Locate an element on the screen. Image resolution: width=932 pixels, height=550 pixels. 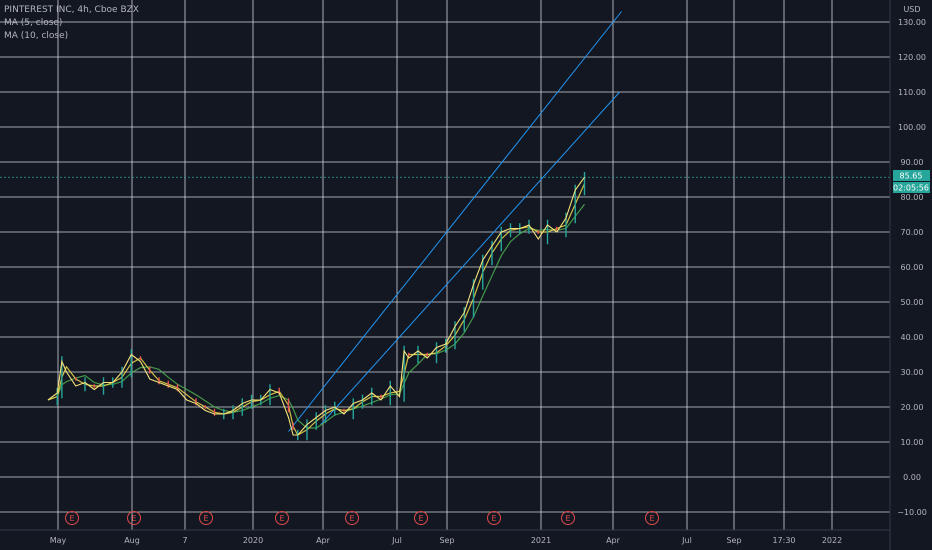
x-tick-label: May is located at coordinates (58, 540).